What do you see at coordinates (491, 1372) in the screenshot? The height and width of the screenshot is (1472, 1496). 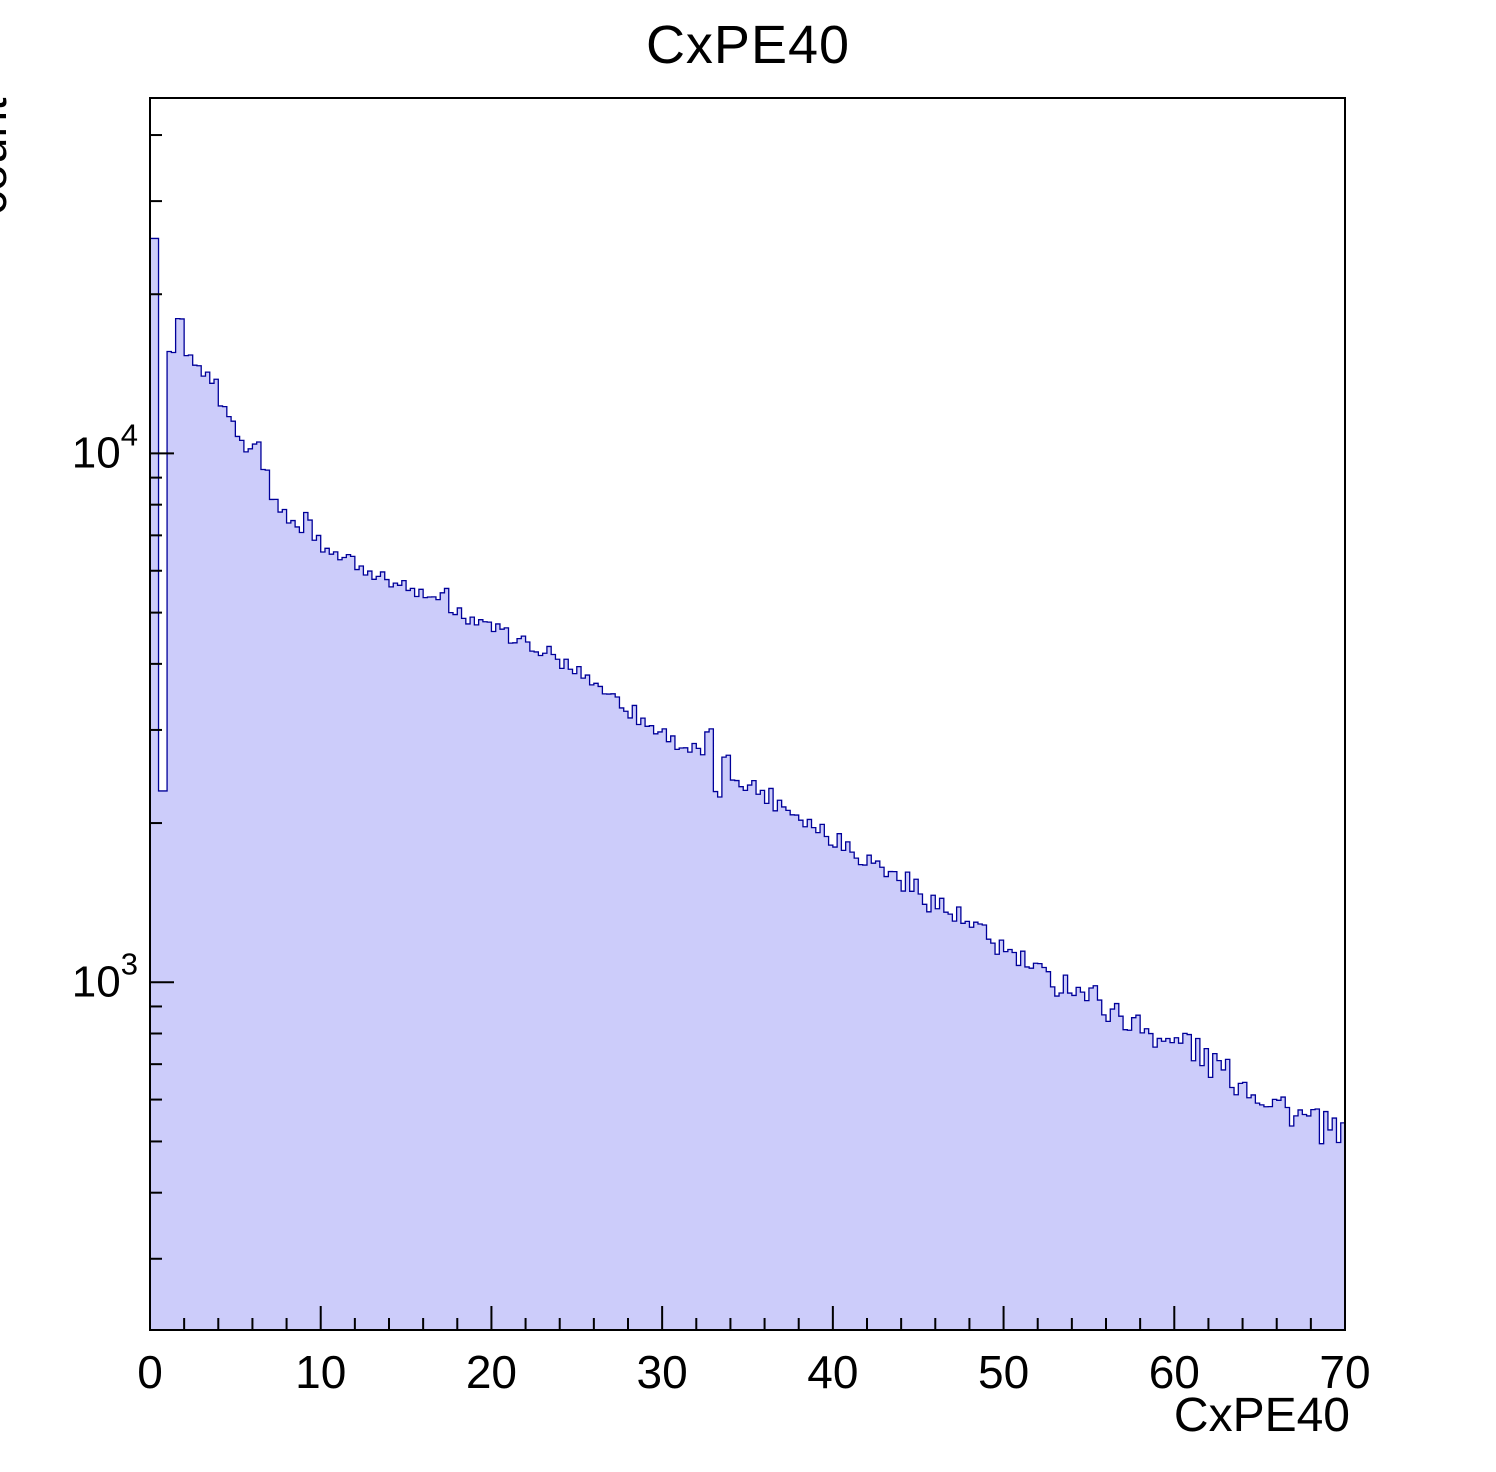 I see `svg-text: 20` at bounding box center [491, 1372].